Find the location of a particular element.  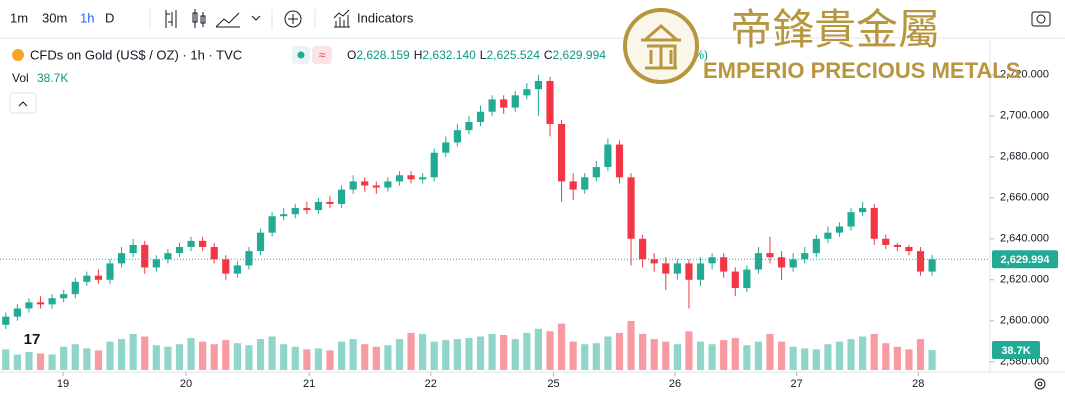

ohlc-legend: O2,628.159 H2,632.140 L2,625.524 C2,629.994 is located at coordinates (476, 55).